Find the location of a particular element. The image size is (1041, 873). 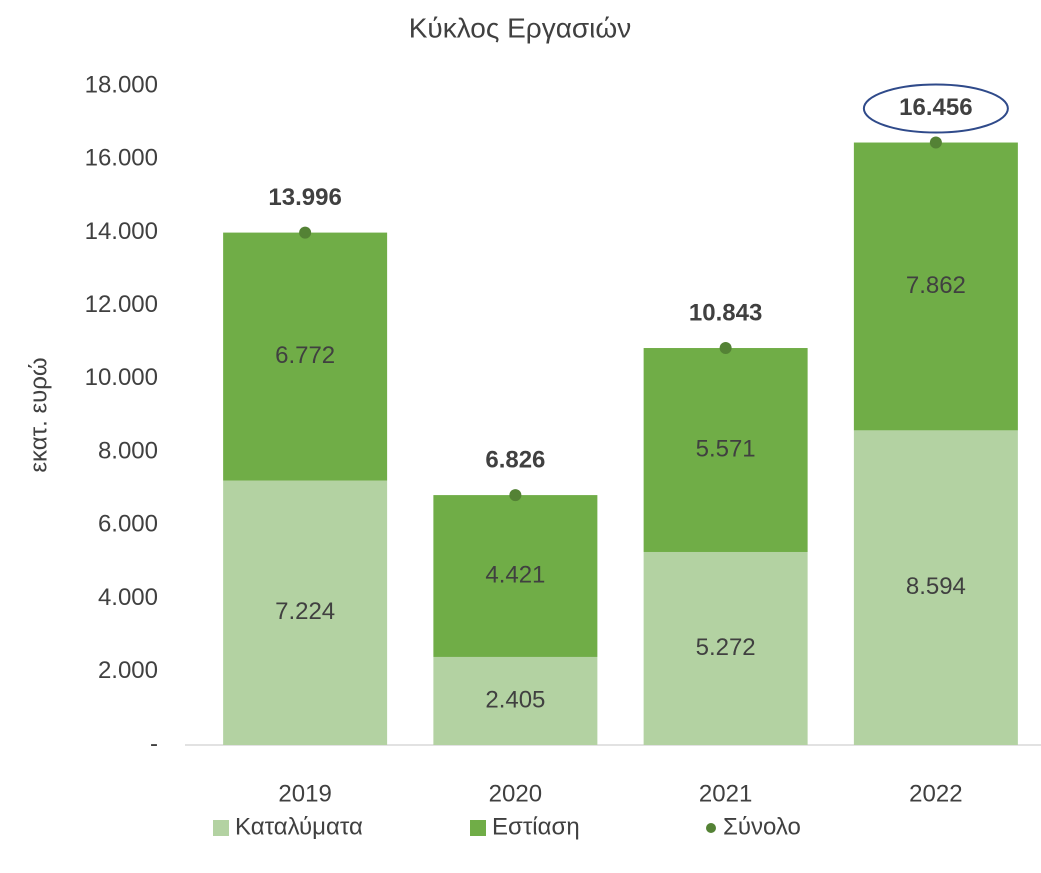

value-label: 5.571 is located at coordinates (726, 448).